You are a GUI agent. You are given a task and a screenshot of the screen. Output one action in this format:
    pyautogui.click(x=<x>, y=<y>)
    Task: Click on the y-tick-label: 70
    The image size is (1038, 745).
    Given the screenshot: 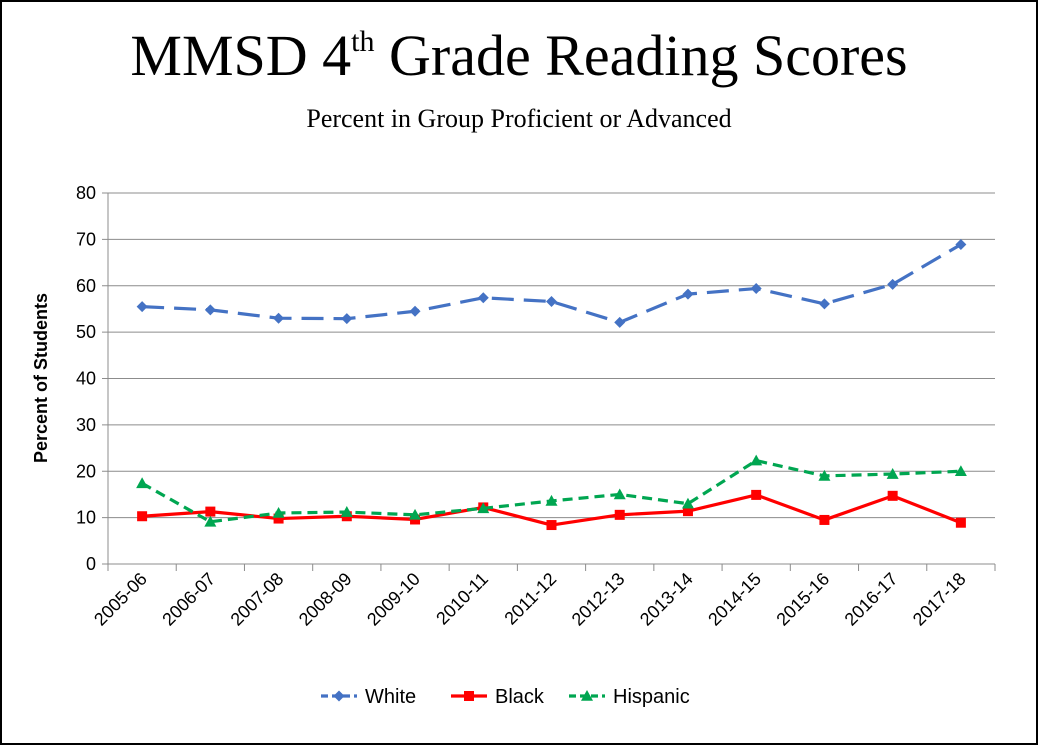 What is the action you would take?
    pyautogui.click(x=86, y=239)
    